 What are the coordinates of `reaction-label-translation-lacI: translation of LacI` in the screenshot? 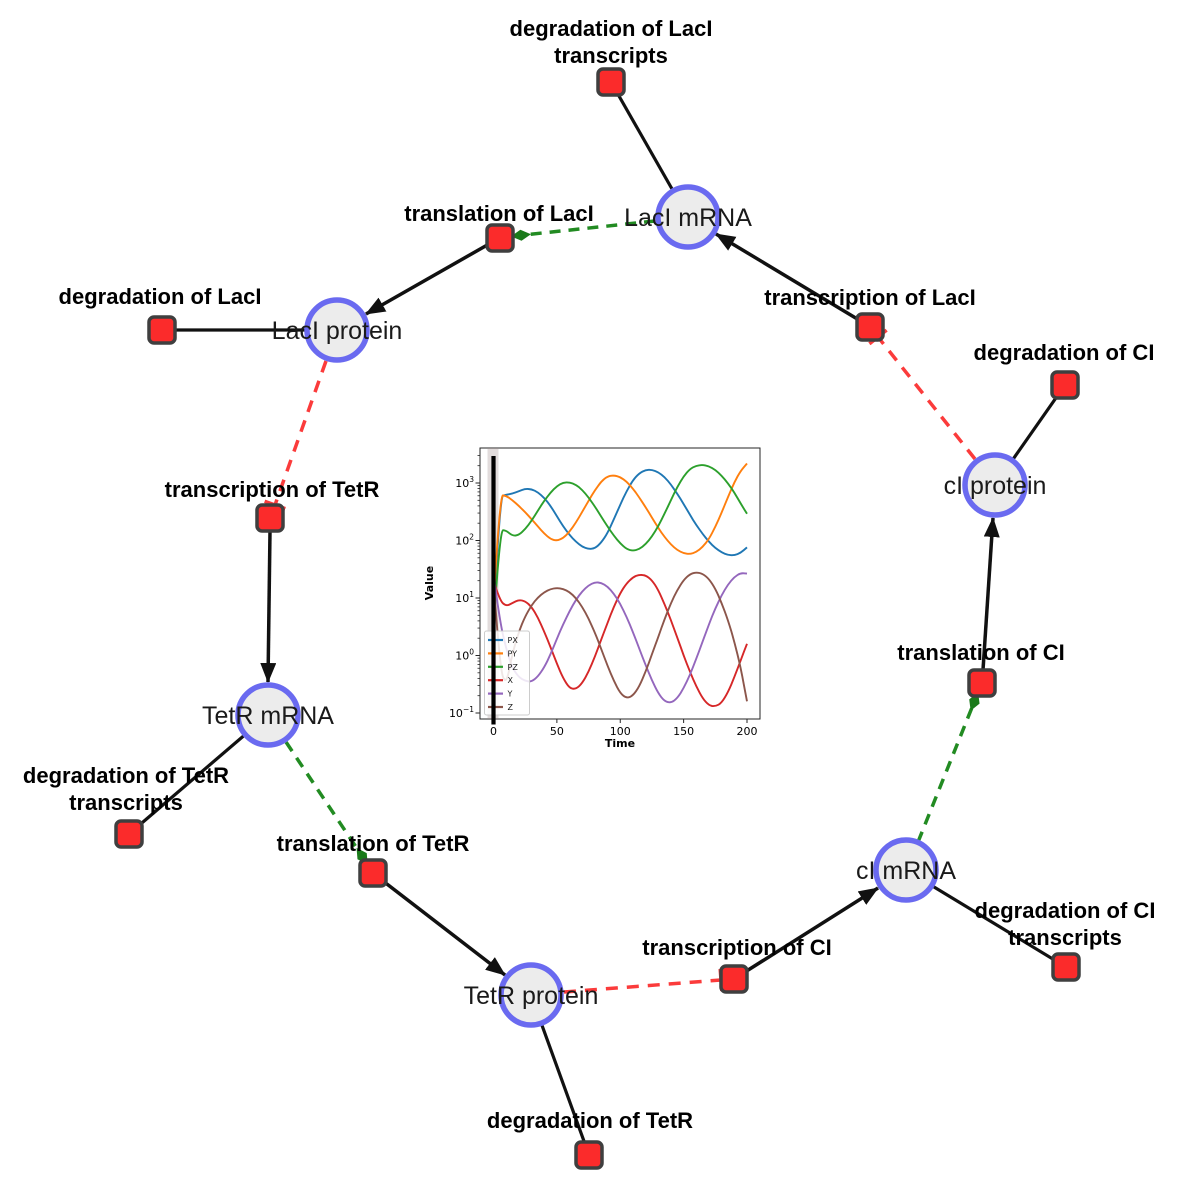 It's located at (498, 213).